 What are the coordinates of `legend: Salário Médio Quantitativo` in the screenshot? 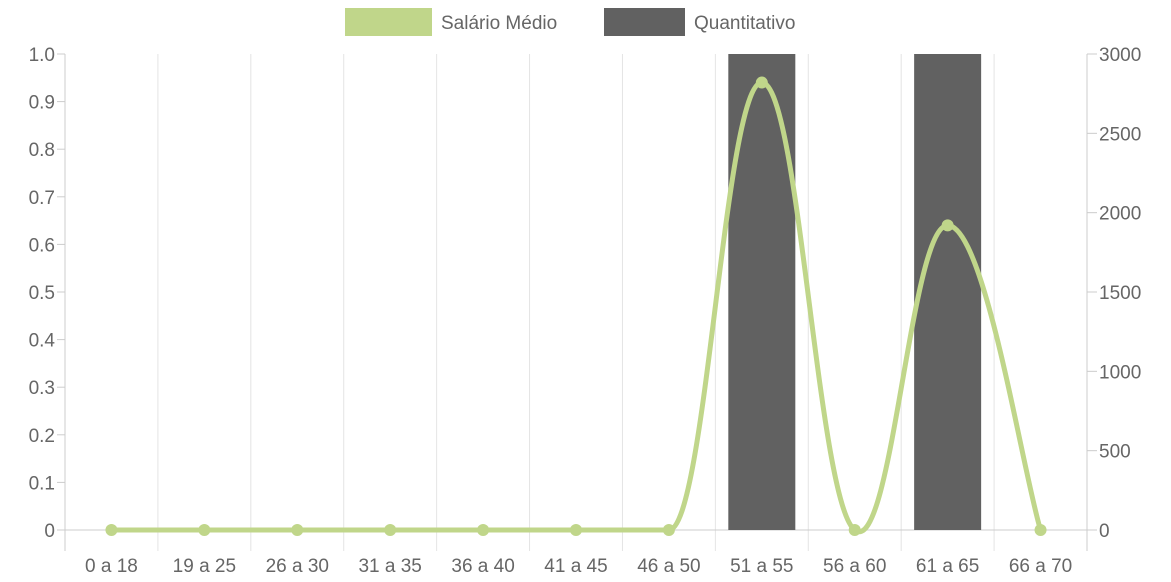 It's located at (570, 22).